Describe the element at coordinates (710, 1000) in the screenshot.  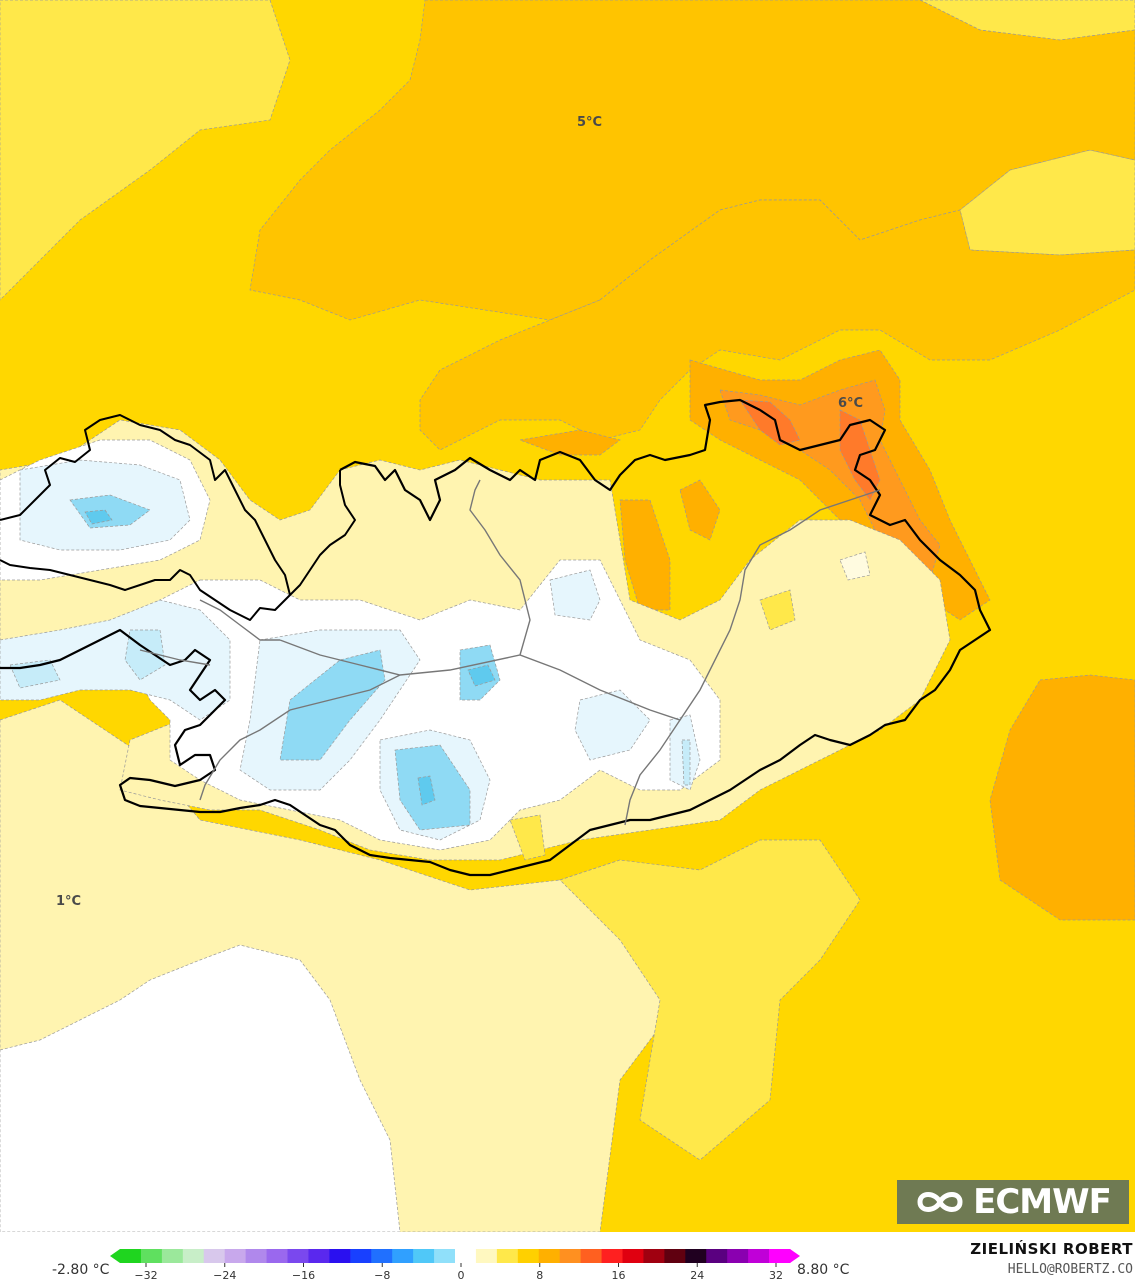
I see `pale-region-lower` at that location.